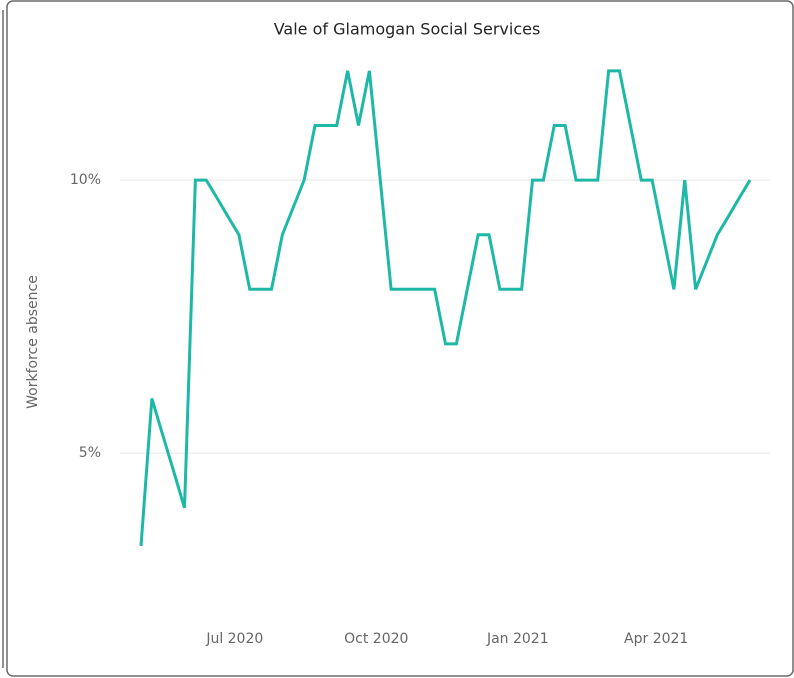  I want to click on chart-title: Vale of Glamogan Social Services, so click(407, 29).